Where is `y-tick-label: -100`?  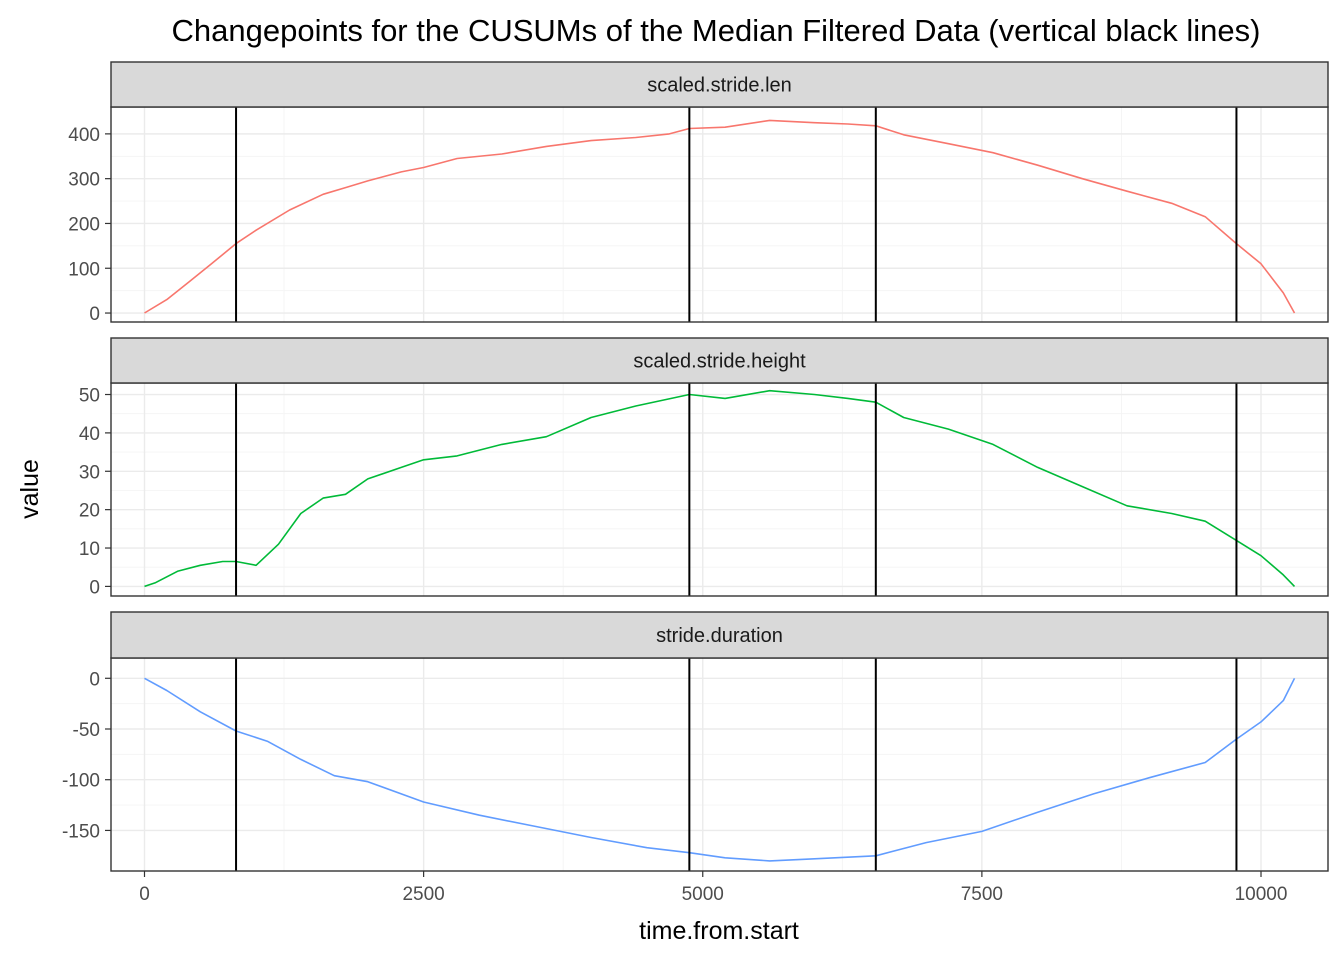
y-tick-label: -100 is located at coordinates (81, 781).